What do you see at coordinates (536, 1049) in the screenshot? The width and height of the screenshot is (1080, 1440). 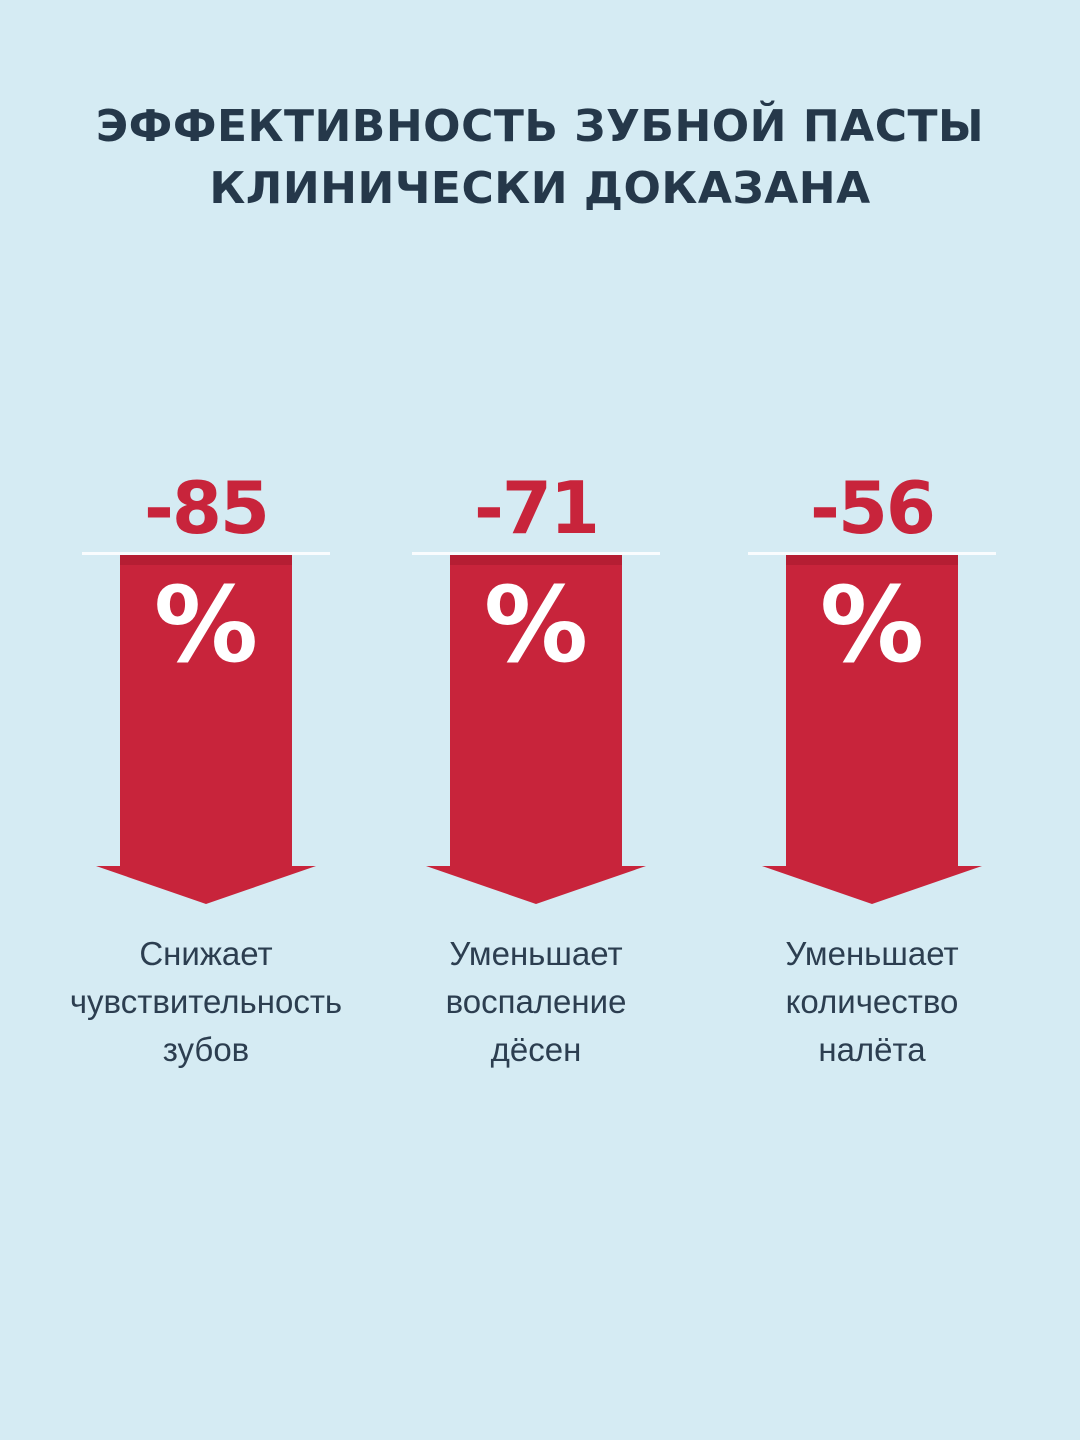 I see `caption-line: дёсен` at bounding box center [536, 1049].